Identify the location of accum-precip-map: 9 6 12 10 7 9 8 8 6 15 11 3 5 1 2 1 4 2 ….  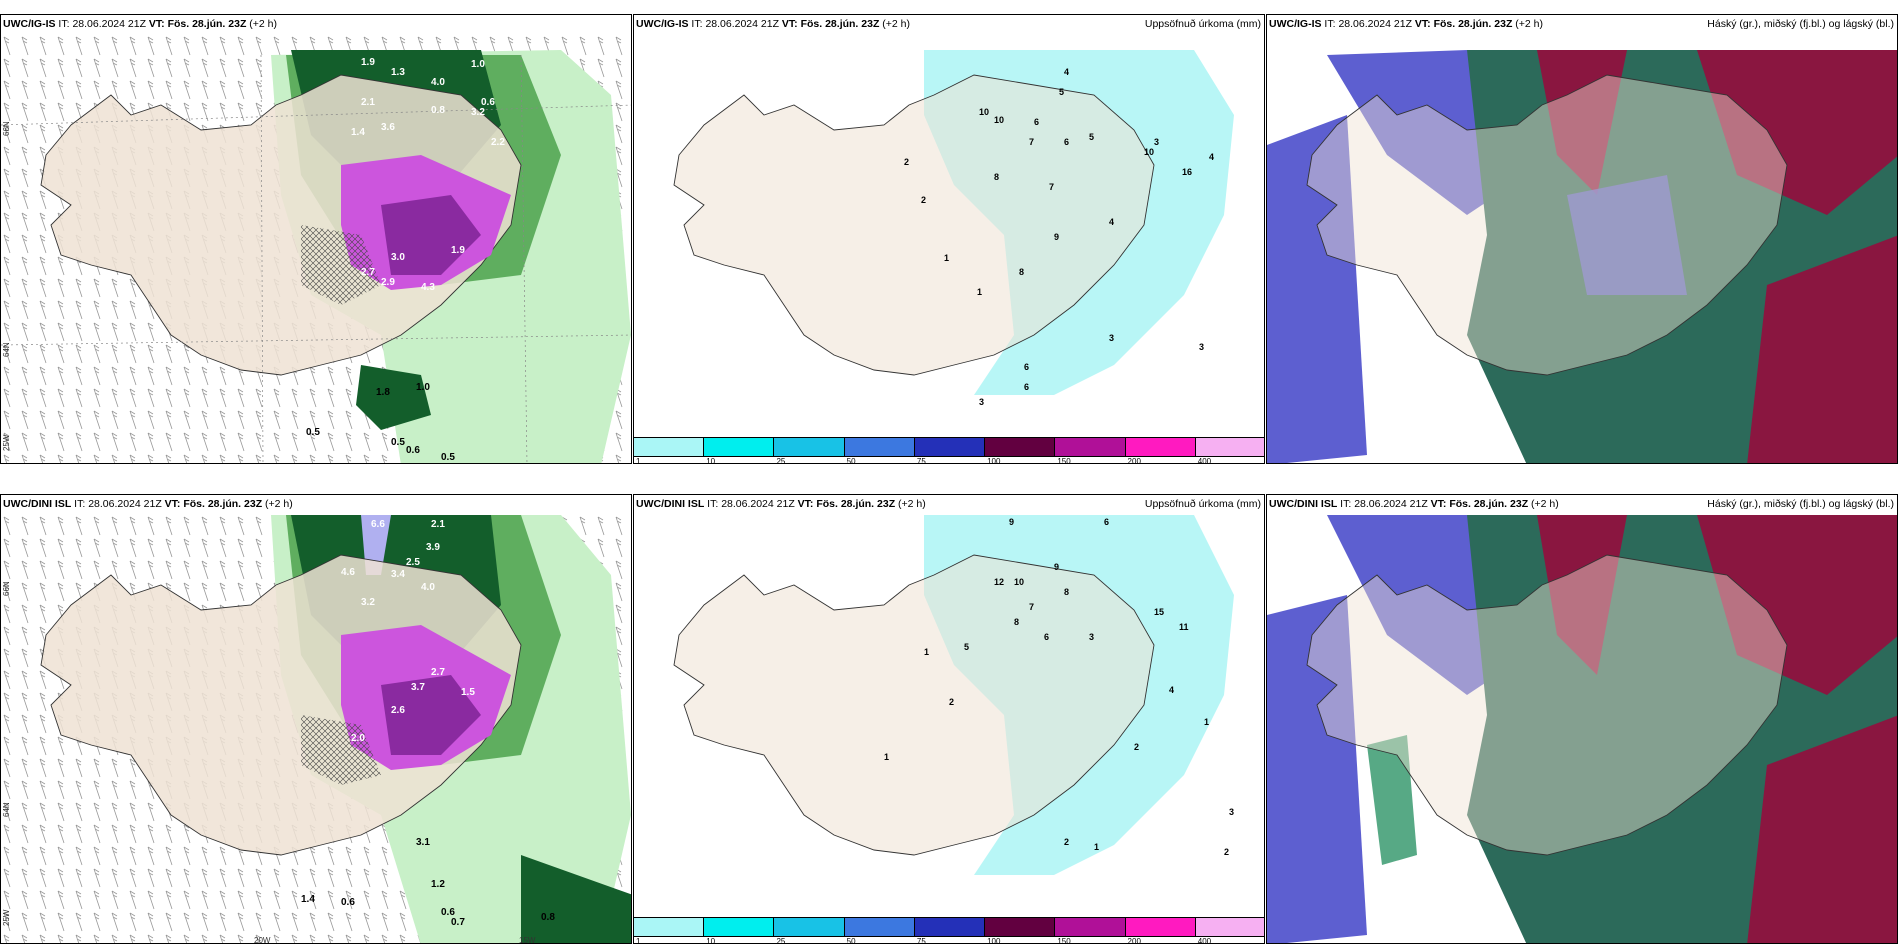
(953, 695).